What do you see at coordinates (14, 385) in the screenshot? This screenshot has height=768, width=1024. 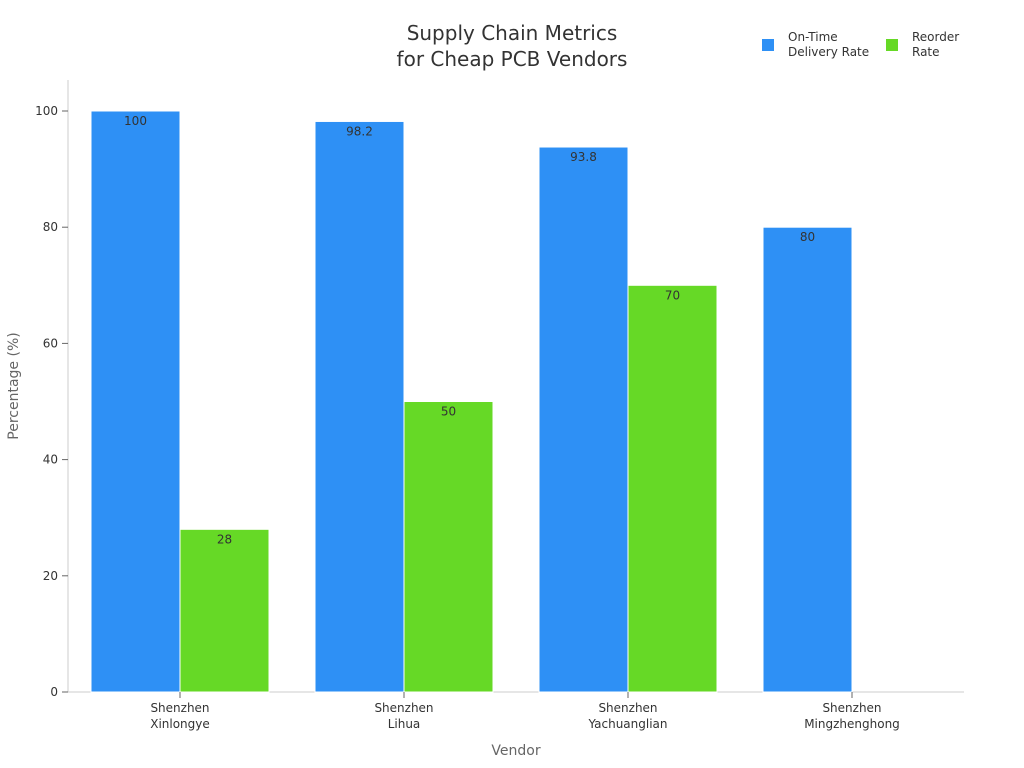 I see `y-axis-label: Percentage (%)` at bounding box center [14, 385].